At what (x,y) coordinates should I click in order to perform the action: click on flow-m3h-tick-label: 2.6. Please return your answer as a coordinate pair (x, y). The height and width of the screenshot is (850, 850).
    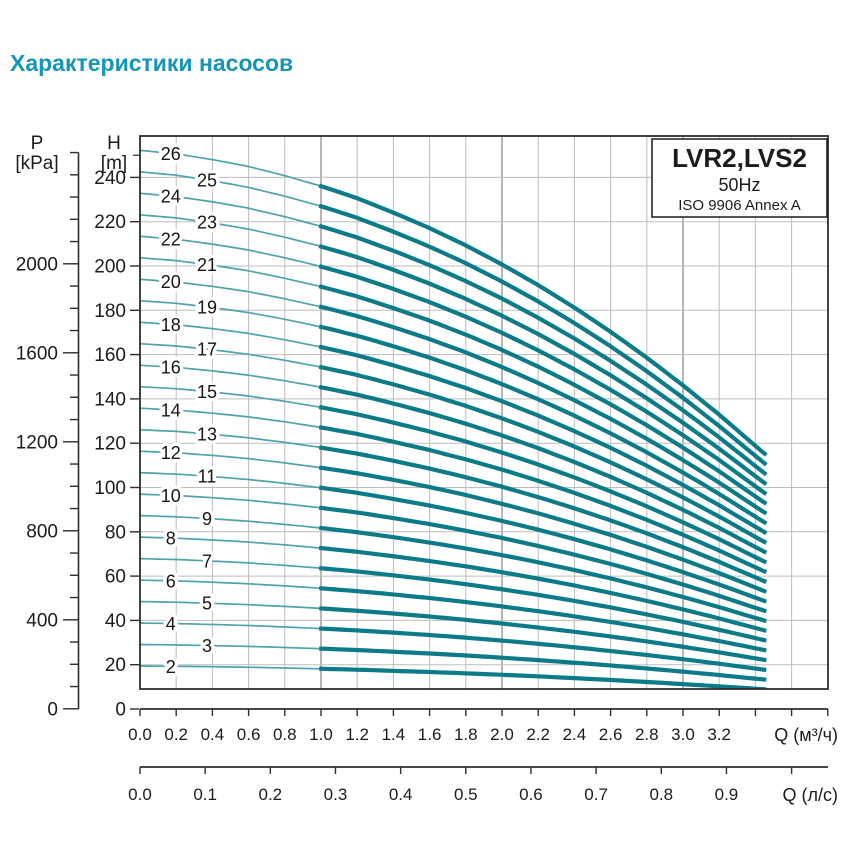
    Looking at the image, I should click on (611, 734).